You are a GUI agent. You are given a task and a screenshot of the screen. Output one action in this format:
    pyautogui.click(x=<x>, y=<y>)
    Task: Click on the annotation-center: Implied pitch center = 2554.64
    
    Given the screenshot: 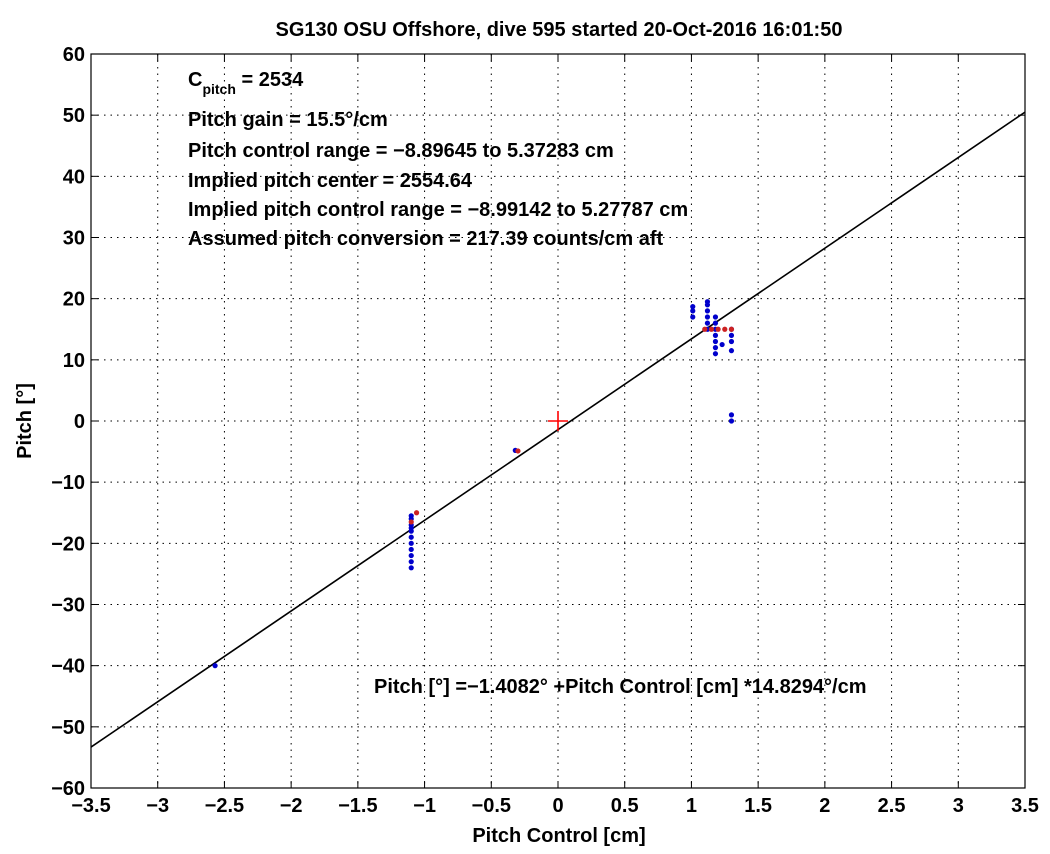 What is the action you would take?
    pyautogui.click(x=330, y=181)
    